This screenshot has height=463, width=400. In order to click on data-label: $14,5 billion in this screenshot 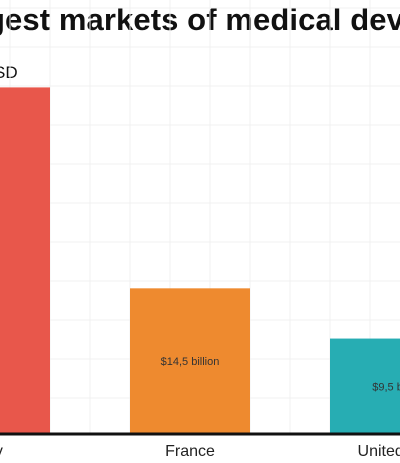, I will do `click(190, 362)`.